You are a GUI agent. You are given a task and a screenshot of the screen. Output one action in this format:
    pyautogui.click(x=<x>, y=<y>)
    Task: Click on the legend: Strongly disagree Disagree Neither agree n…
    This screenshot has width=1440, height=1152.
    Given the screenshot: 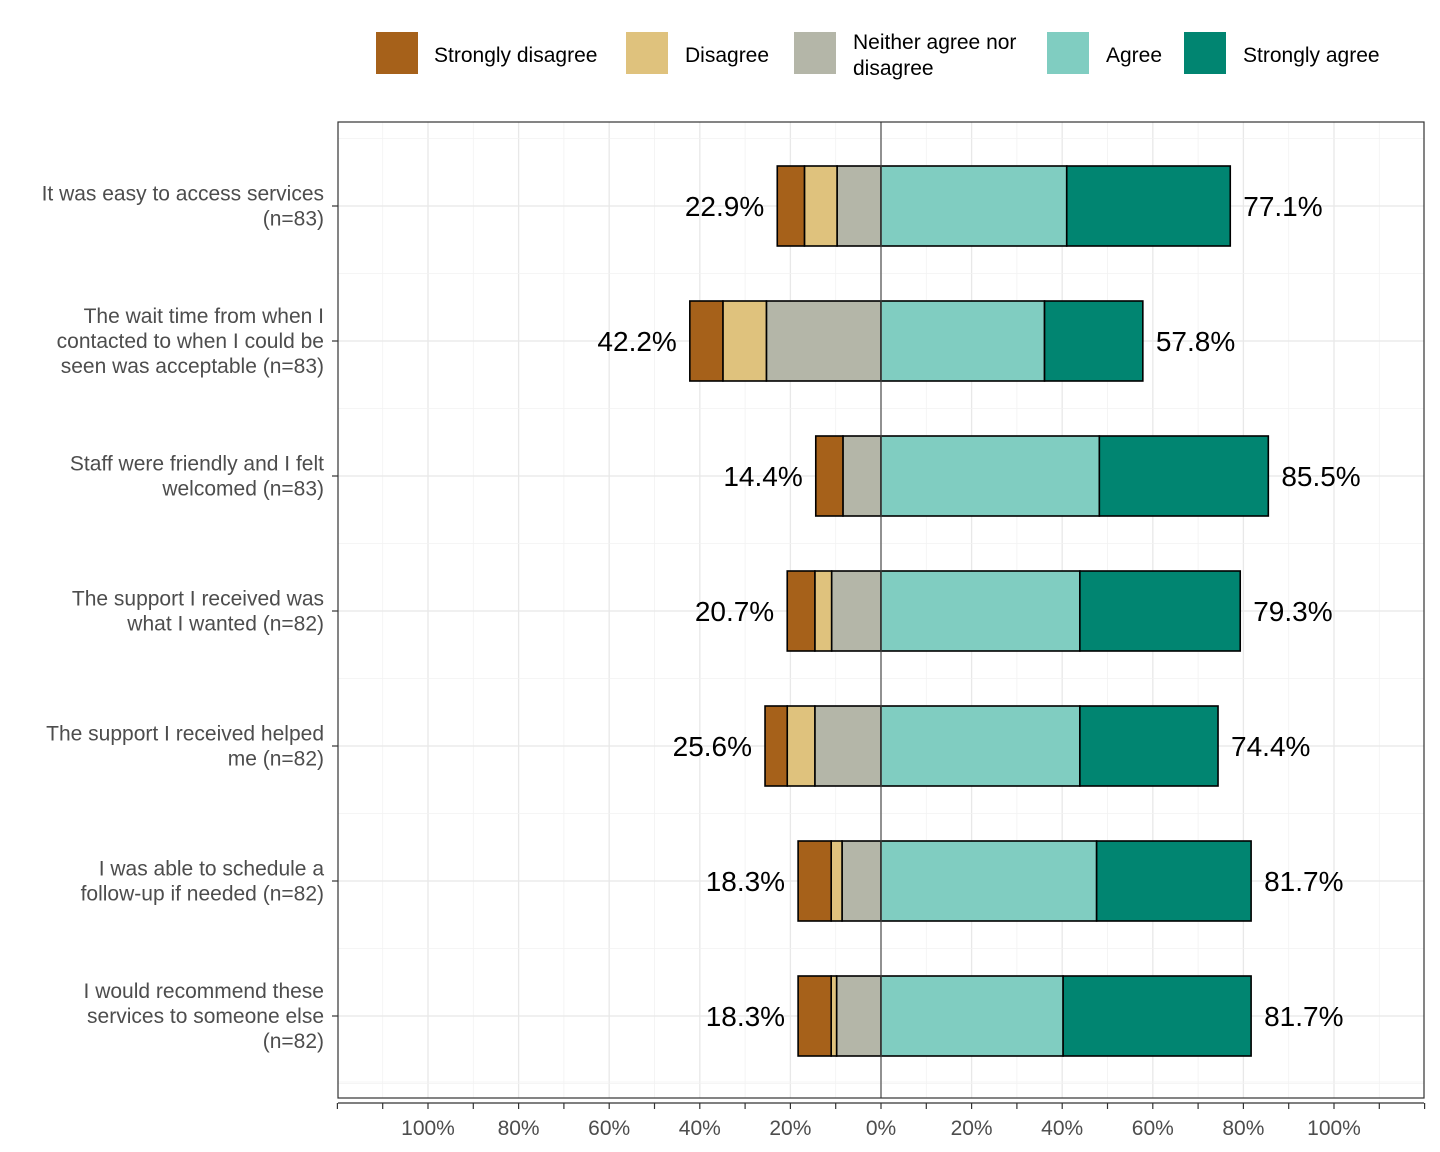 What is the action you would take?
    pyautogui.click(x=878, y=55)
    